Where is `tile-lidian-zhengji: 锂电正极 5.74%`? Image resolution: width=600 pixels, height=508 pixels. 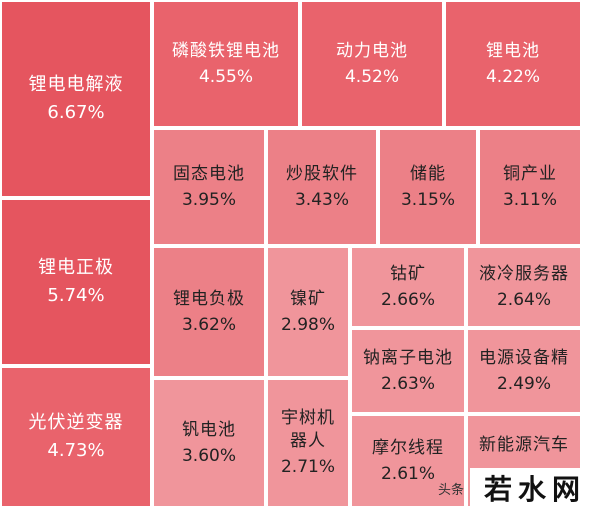
tile-lidian-zhengji: 锂电正极 5.74% is located at coordinates (76, 282).